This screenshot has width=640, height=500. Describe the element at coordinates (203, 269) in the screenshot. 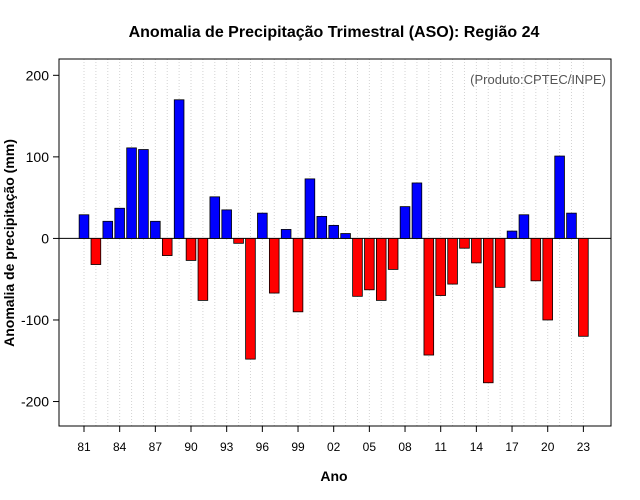

I see `bar-1991` at that location.